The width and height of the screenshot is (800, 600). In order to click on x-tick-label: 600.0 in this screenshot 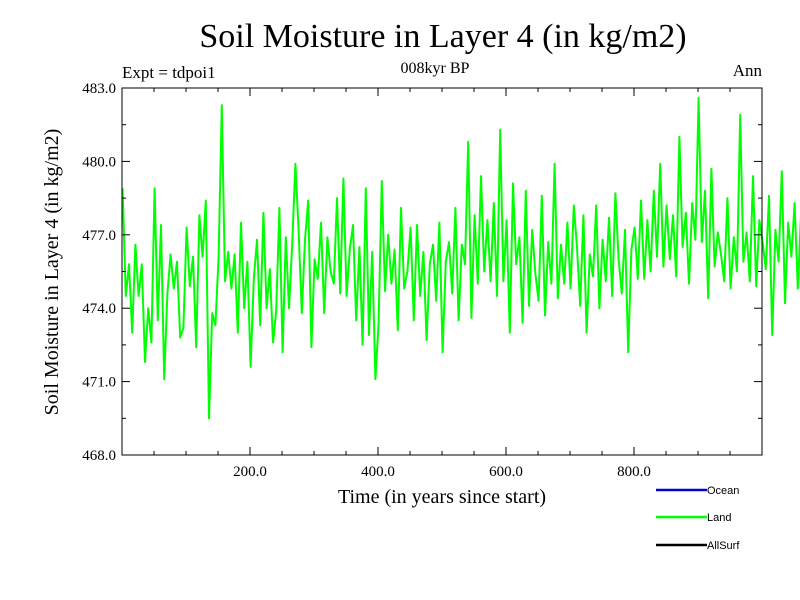, I will do `click(506, 472)`.